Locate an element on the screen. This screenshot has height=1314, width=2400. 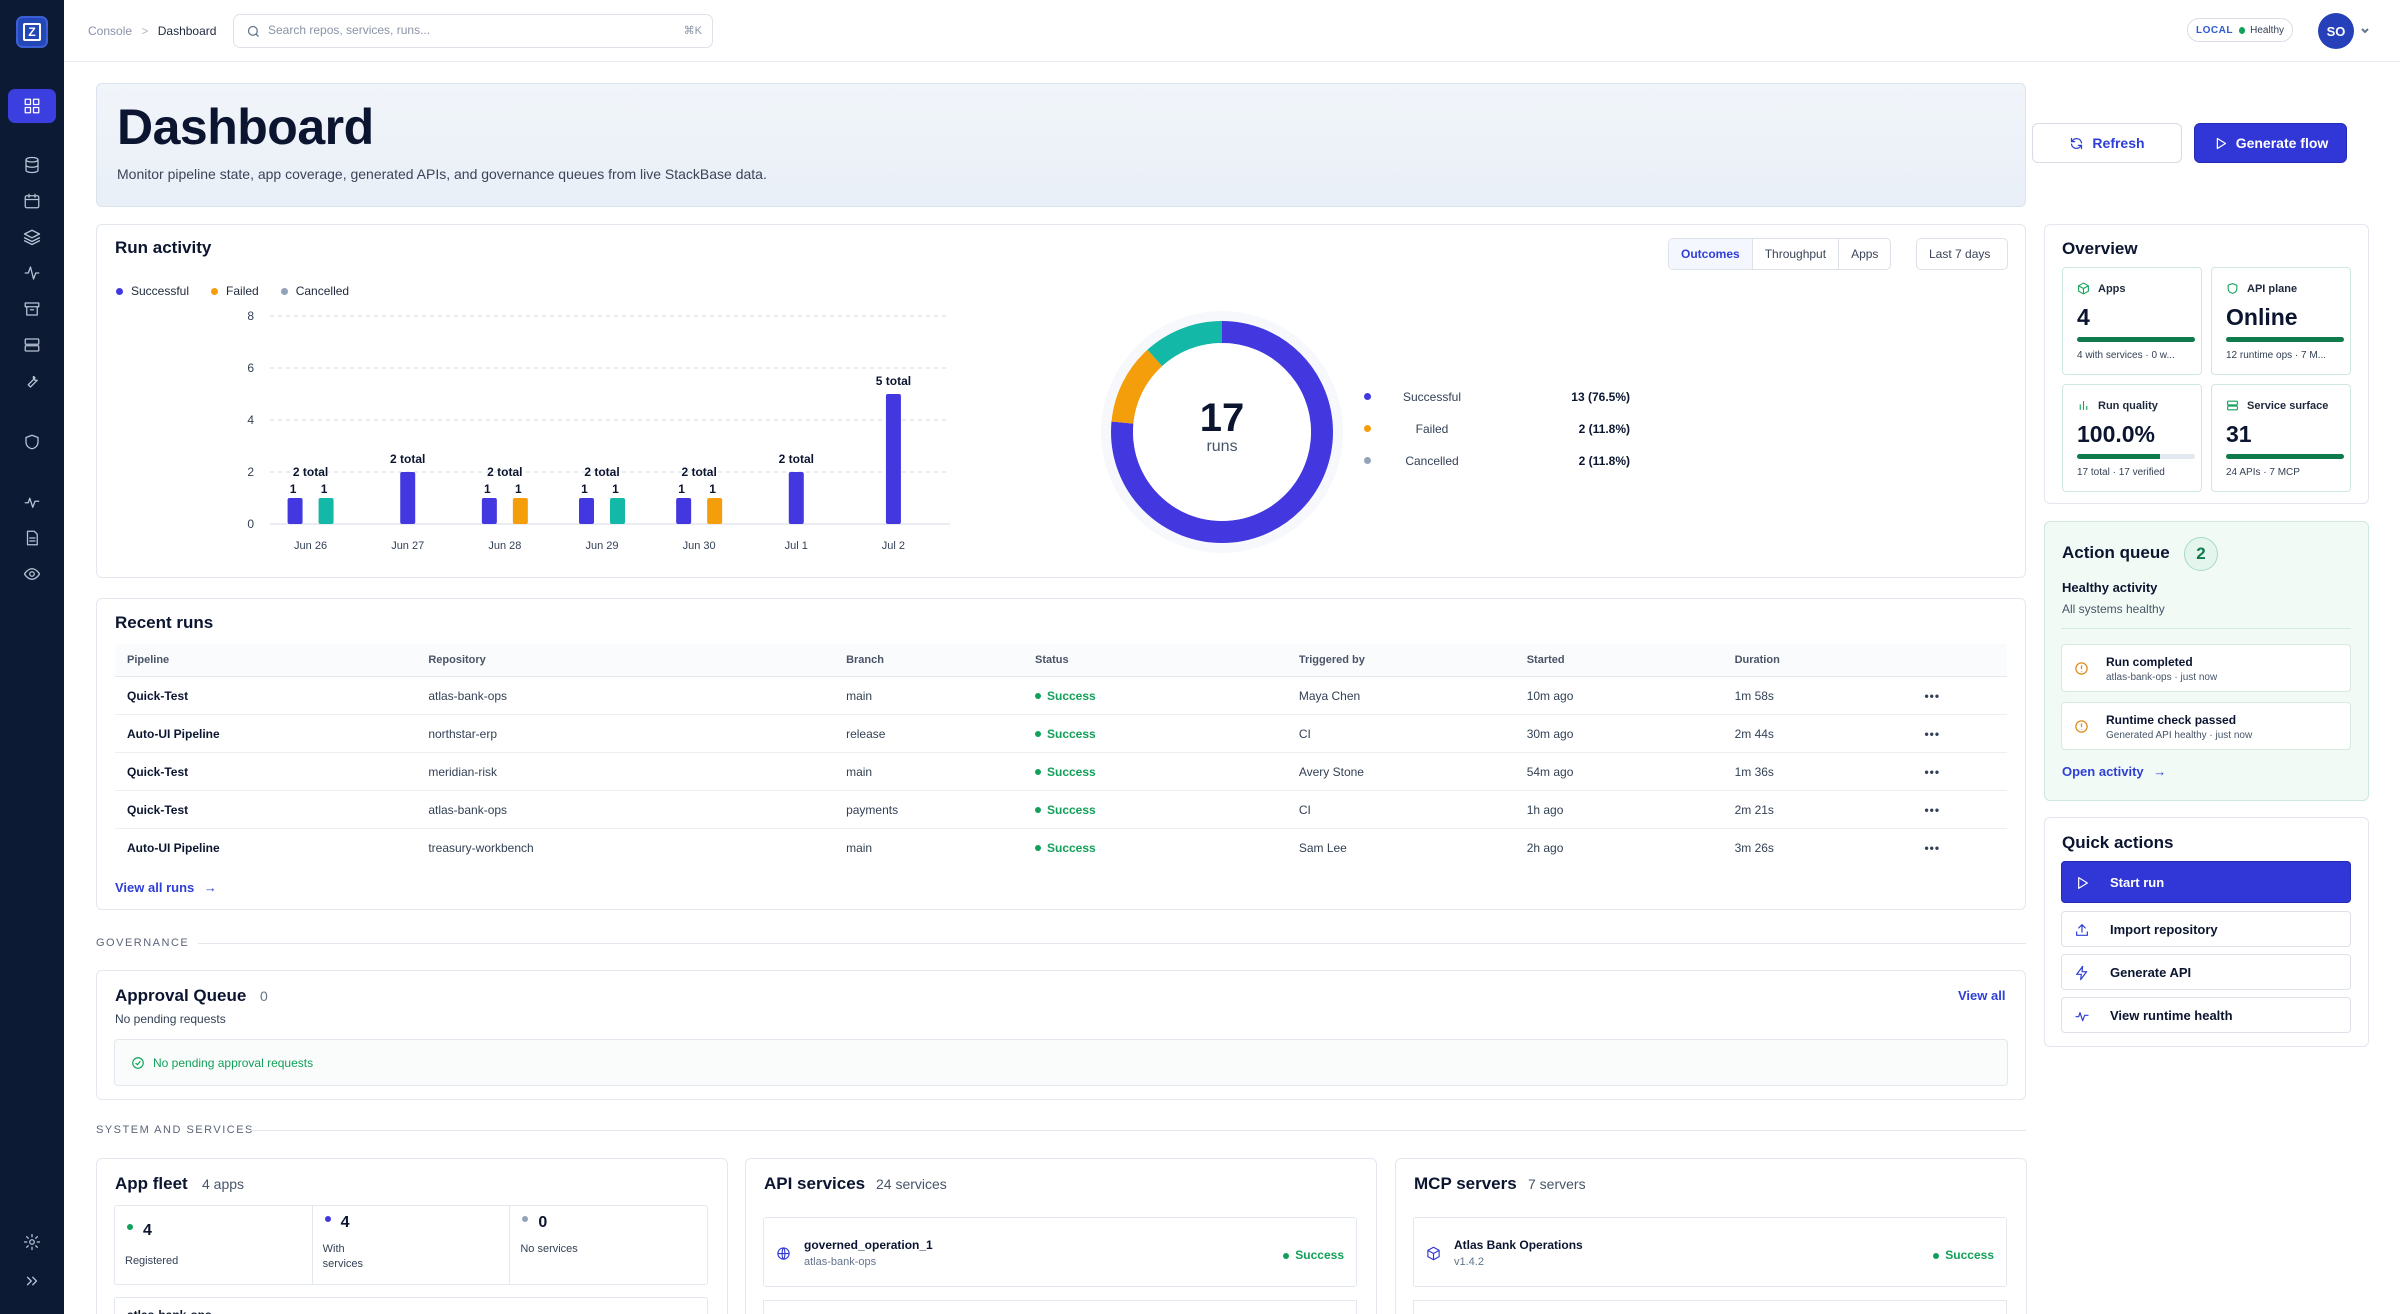
nav-security is located at coordinates (32, 442).